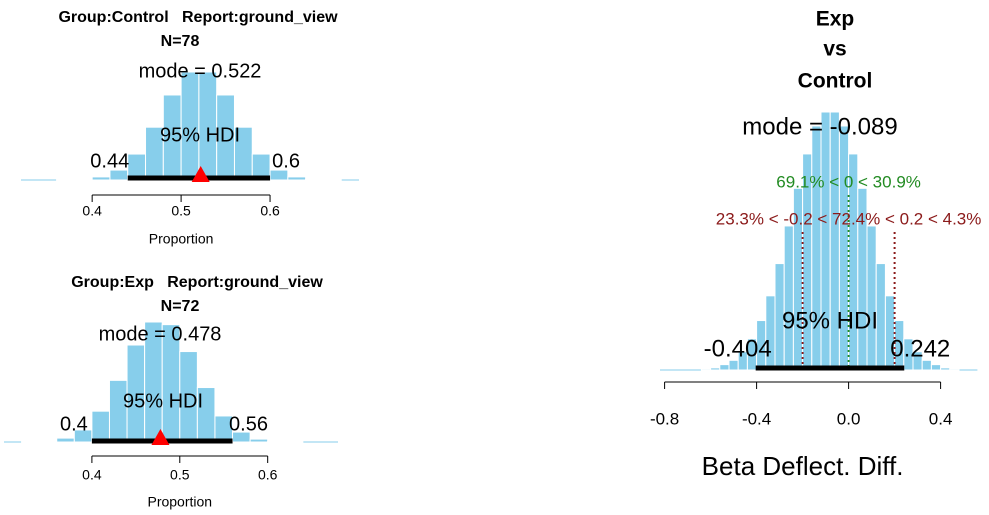 The width and height of the screenshot is (989, 515). I want to click on comp-label: 69.1% < 0 < 30.9%, so click(848, 181).